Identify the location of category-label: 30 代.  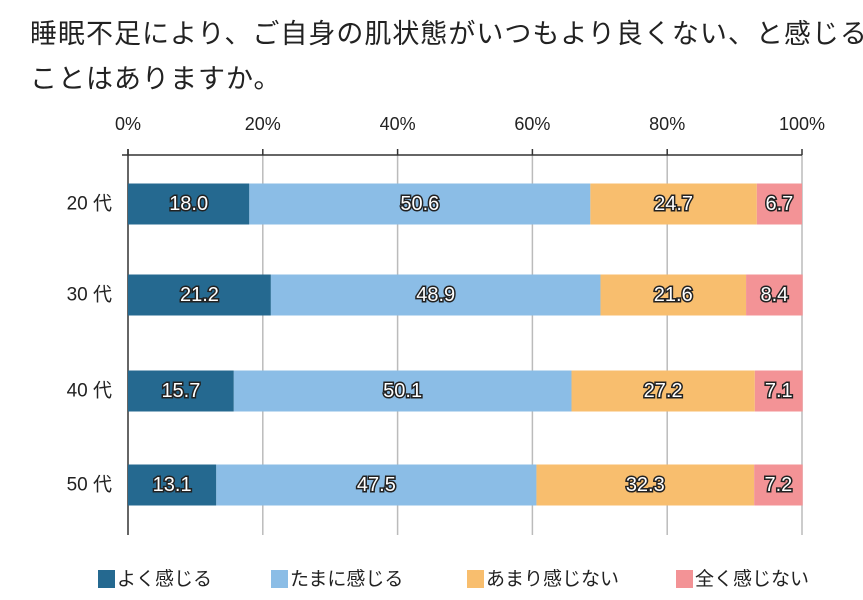
(89, 295).